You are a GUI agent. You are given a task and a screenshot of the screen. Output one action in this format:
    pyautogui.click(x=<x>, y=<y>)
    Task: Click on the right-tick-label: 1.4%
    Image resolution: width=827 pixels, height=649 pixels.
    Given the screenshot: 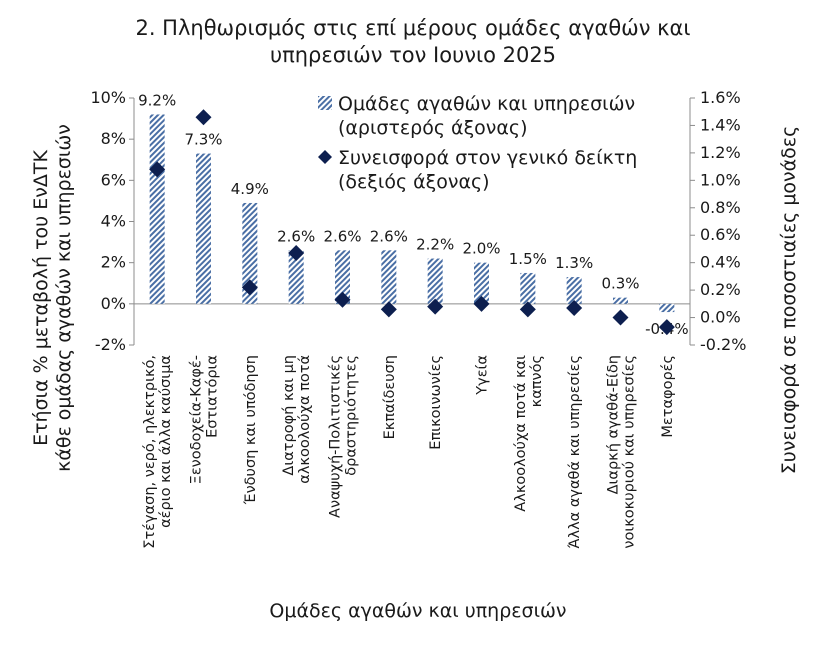 What is the action you would take?
    pyautogui.click(x=720, y=124)
    